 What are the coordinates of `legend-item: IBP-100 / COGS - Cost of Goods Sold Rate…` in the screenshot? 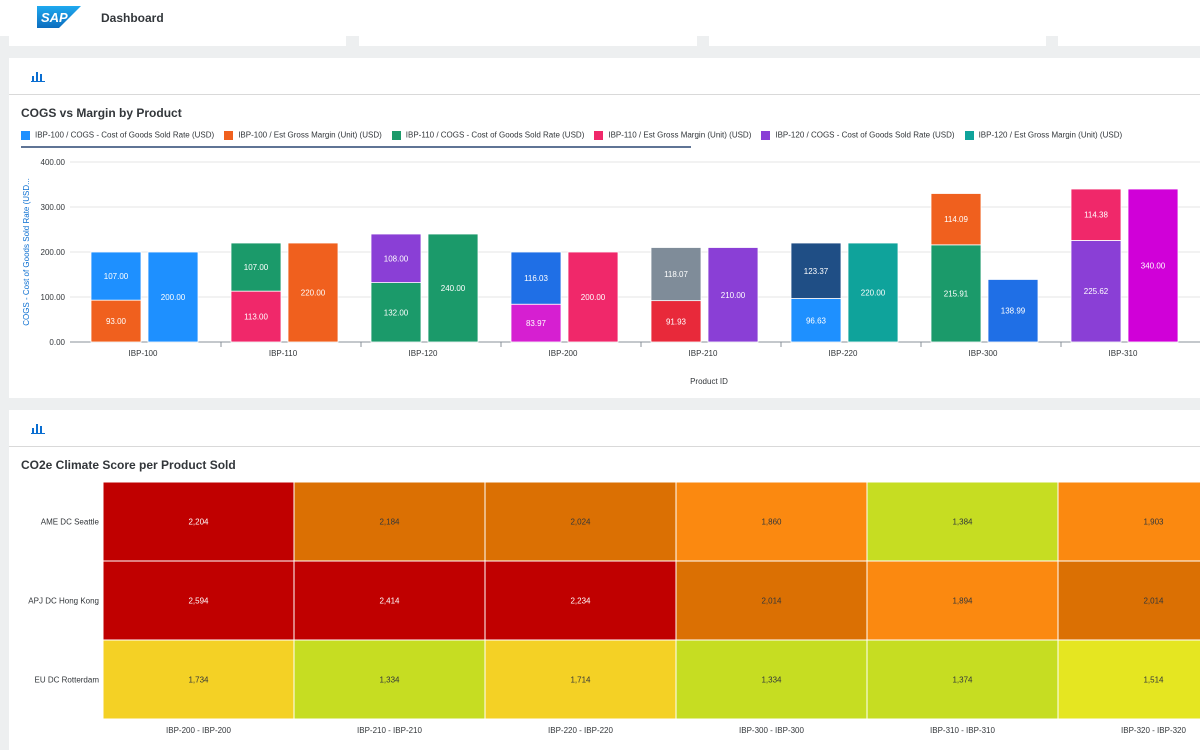 It's located at (118, 135).